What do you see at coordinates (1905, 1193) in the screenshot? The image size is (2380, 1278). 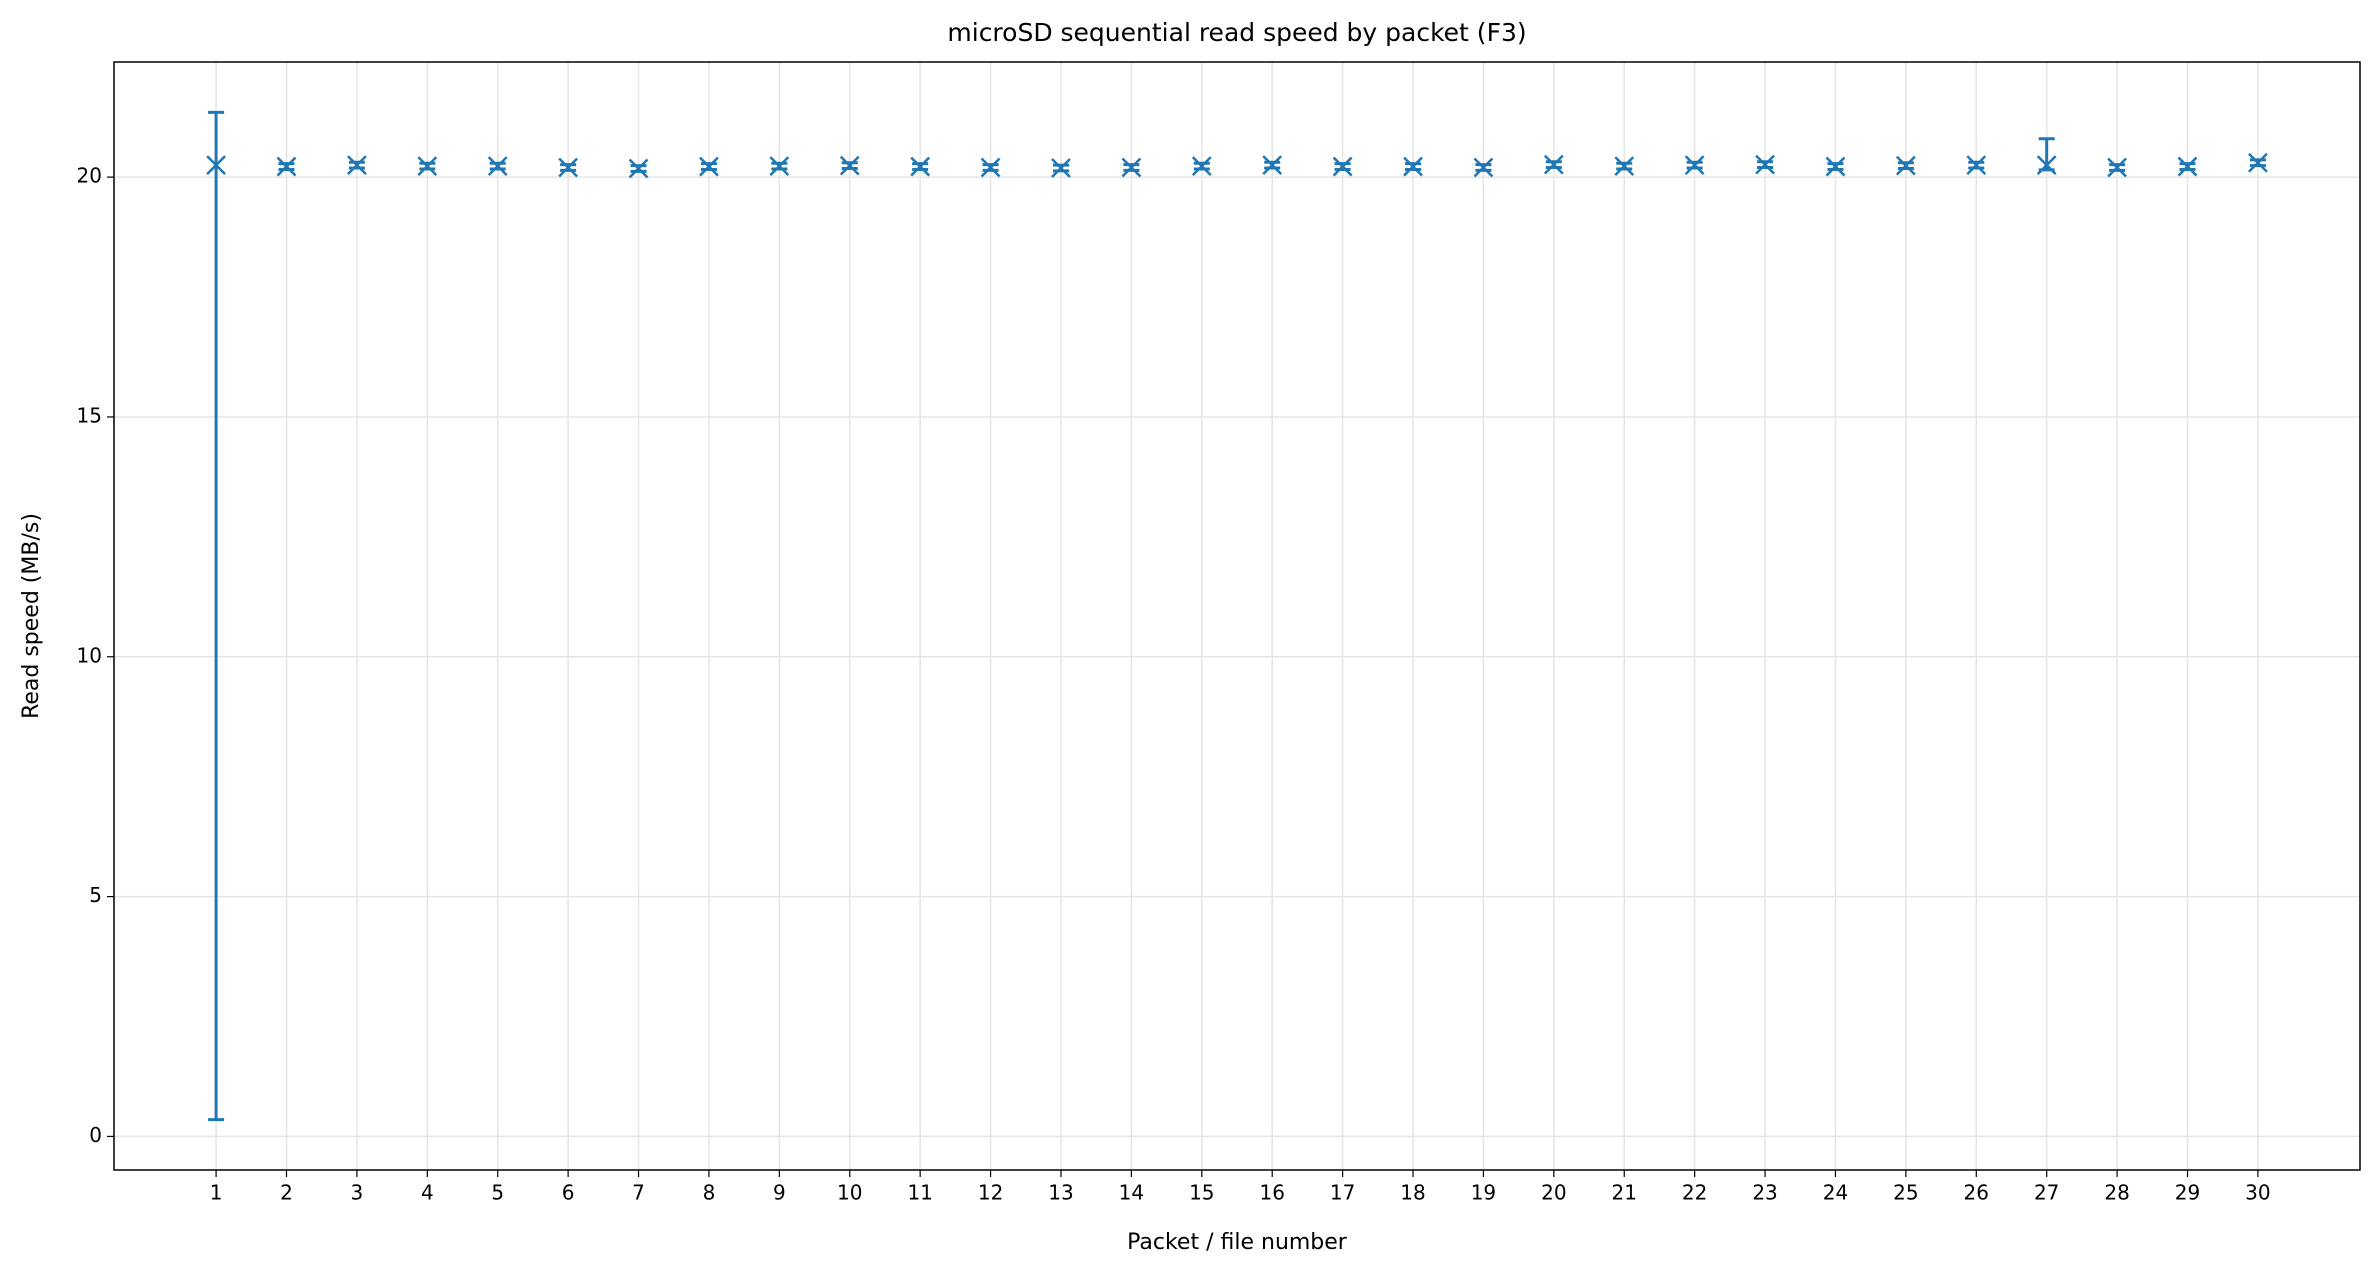 I see `x-tick-label: 25` at bounding box center [1905, 1193].